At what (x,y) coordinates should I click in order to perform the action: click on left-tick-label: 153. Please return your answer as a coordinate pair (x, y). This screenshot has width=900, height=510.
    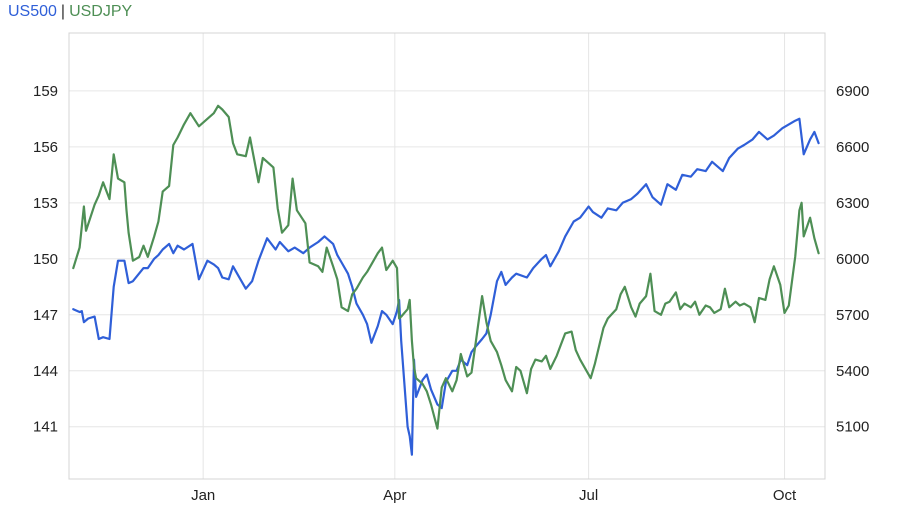
    Looking at the image, I should click on (45, 203).